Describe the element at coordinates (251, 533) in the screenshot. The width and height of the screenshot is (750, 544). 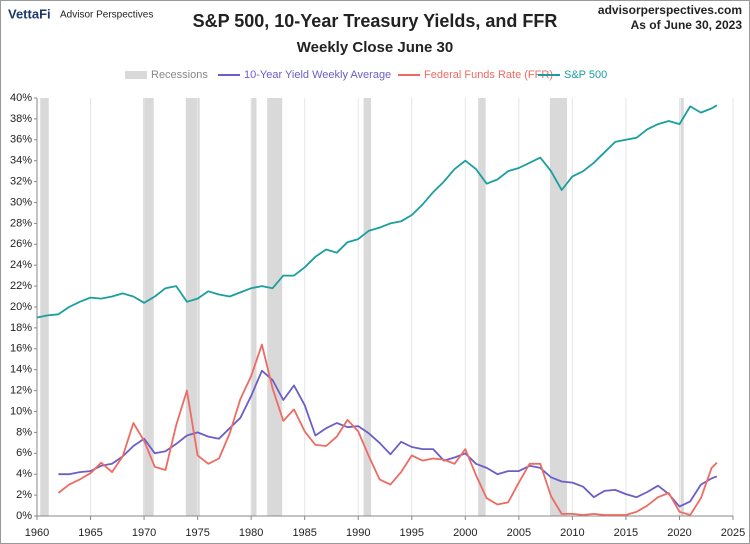
I see `x-tick-label: 1980` at that location.